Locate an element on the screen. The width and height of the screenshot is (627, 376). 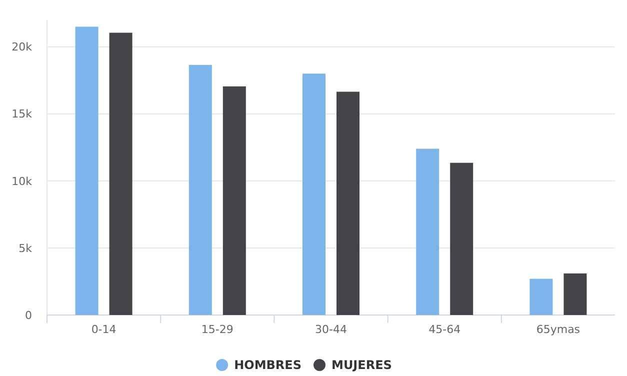
x-tick-label: 30-44 is located at coordinates (331, 329).